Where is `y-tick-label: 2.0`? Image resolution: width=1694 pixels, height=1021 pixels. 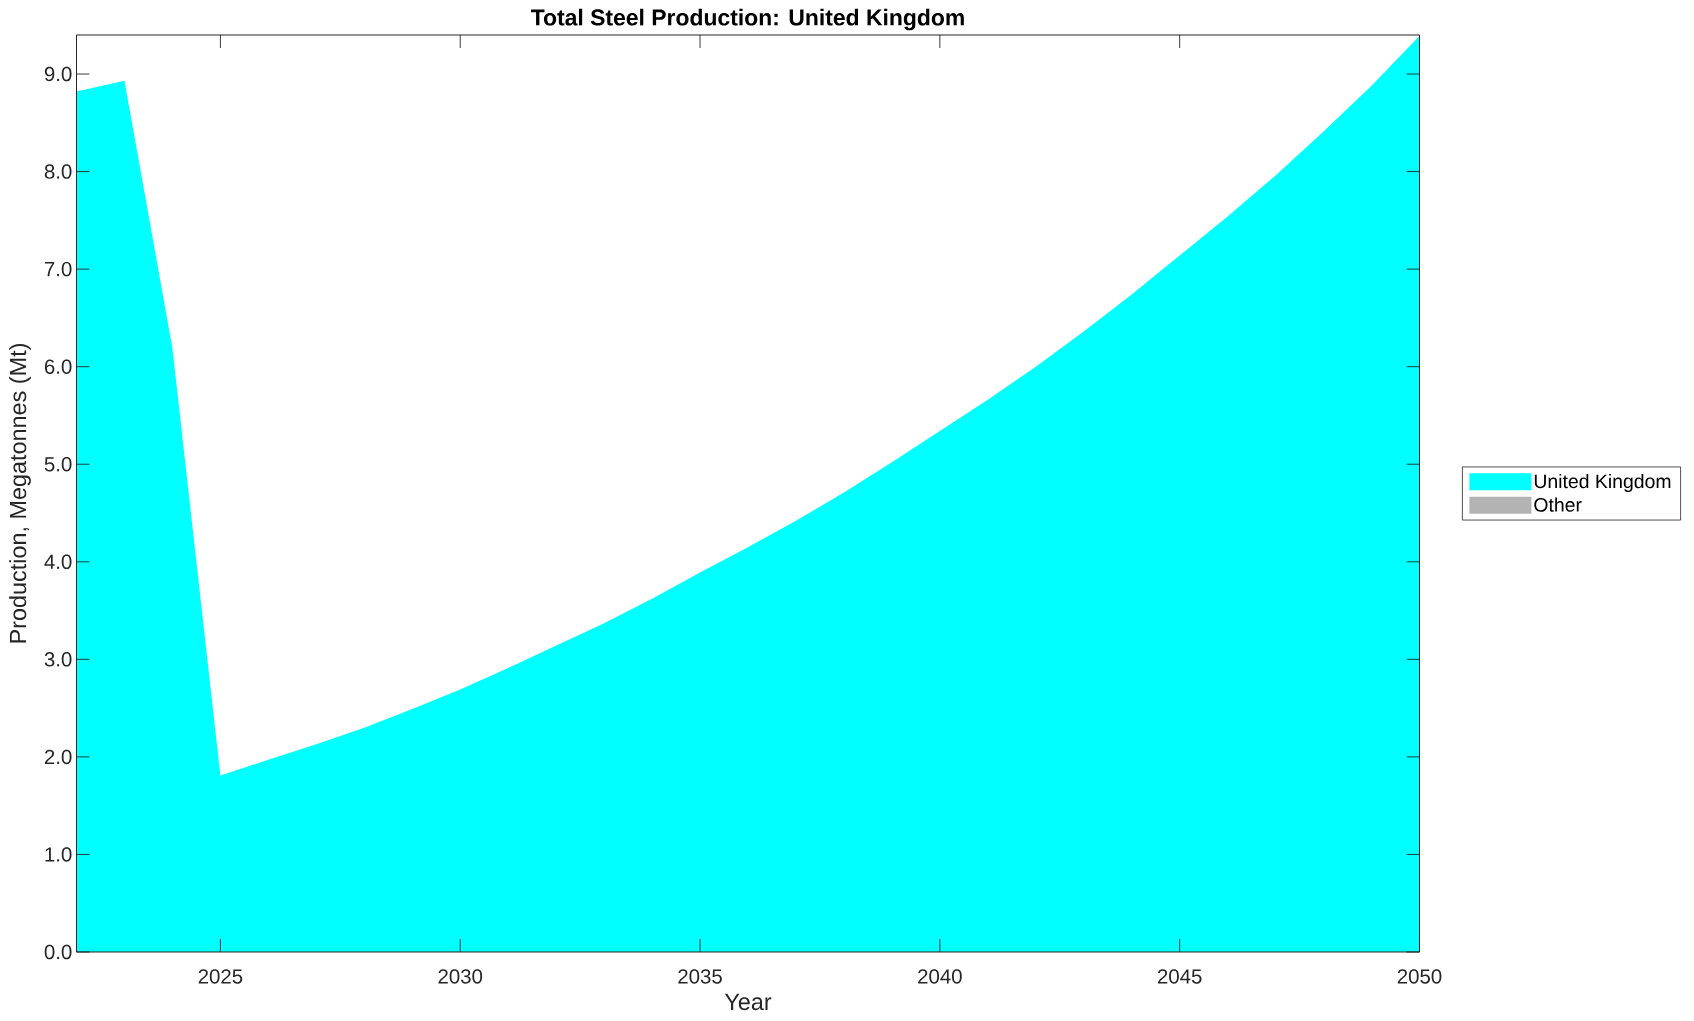
y-tick-label: 2.0 is located at coordinates (58, 757).